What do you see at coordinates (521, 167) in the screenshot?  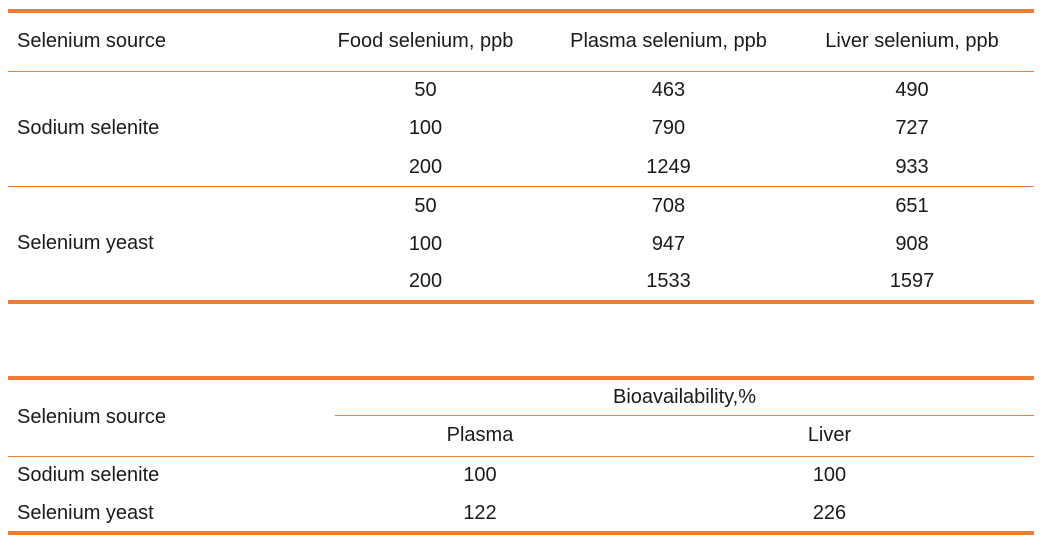 I see `table-row: 200 1249 933` at bounding box center [521, 167].